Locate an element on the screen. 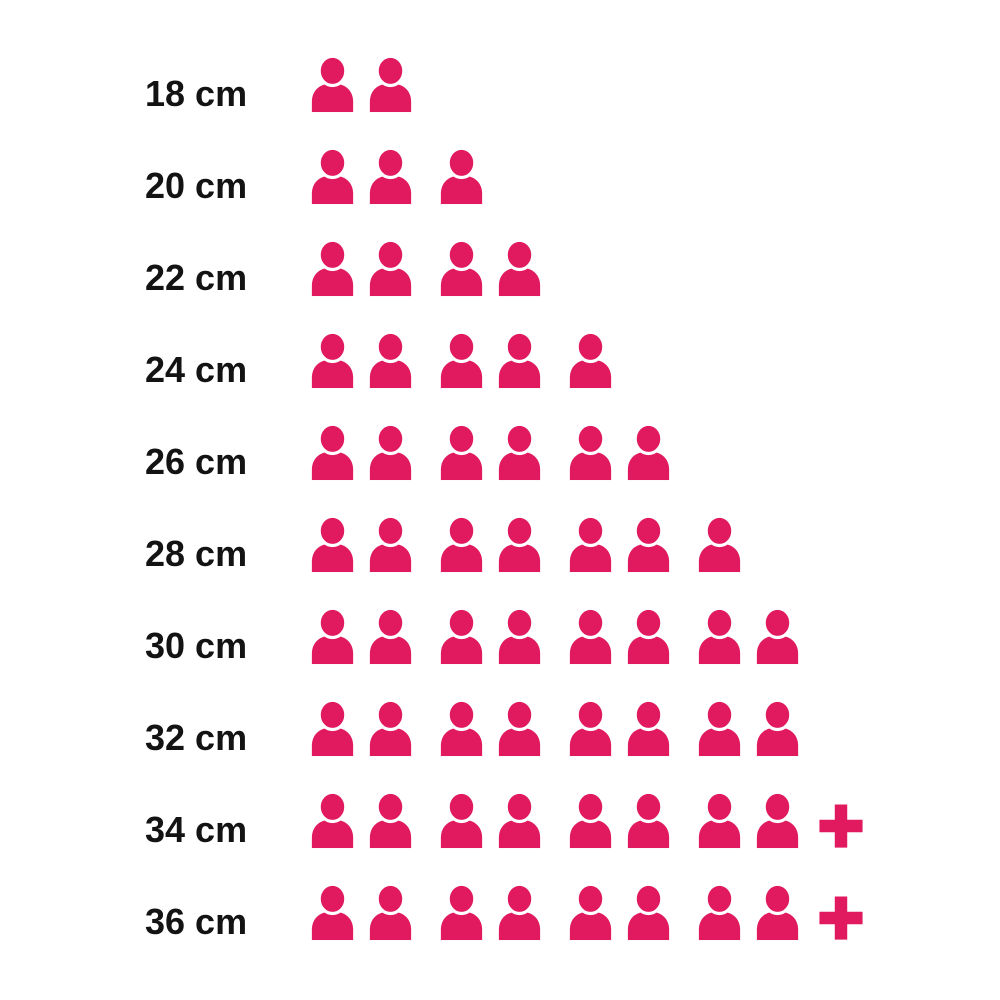 This screenshot has height=1000, width=1000. row-label: 22 cm is located at coordinates (196, 277).